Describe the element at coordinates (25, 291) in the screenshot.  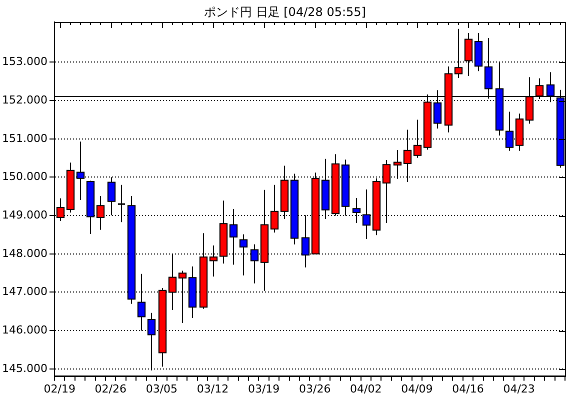
I see `y-tick-label: 147.000` at that location.